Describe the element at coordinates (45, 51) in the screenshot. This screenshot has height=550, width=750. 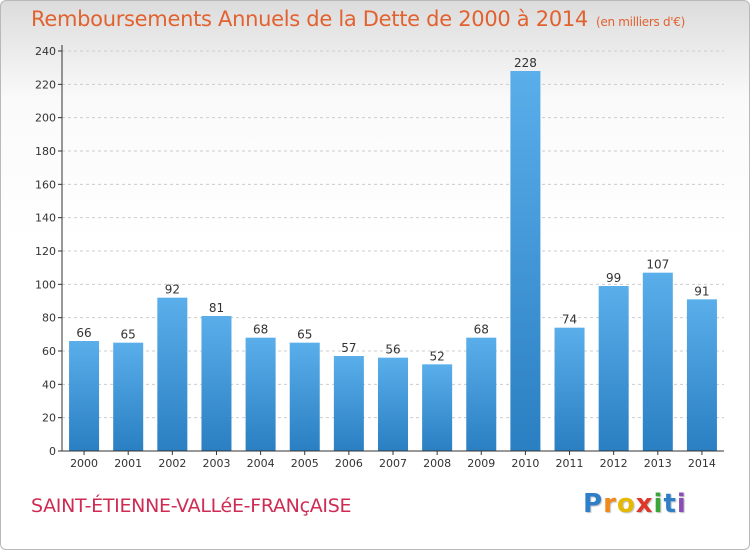
I see `y-tick-label: 240` at that location.